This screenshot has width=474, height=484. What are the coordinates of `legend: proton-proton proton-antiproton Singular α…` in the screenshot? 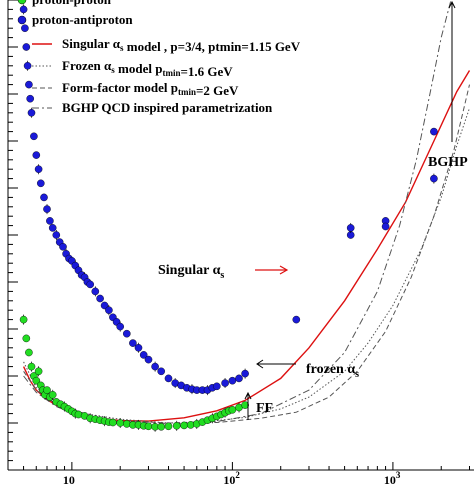 It's located at (159, 57).